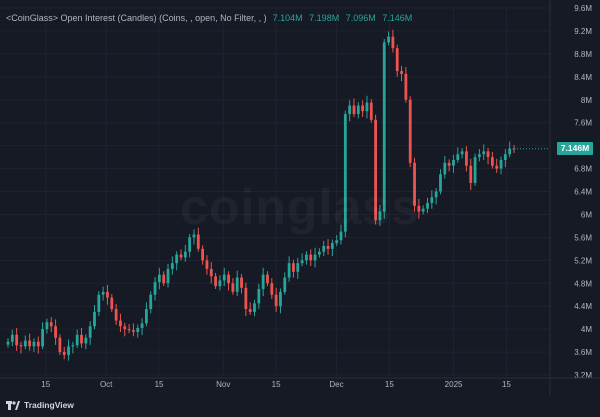  I want to click on y-tick-label: 3.2M, so click(583, 375).